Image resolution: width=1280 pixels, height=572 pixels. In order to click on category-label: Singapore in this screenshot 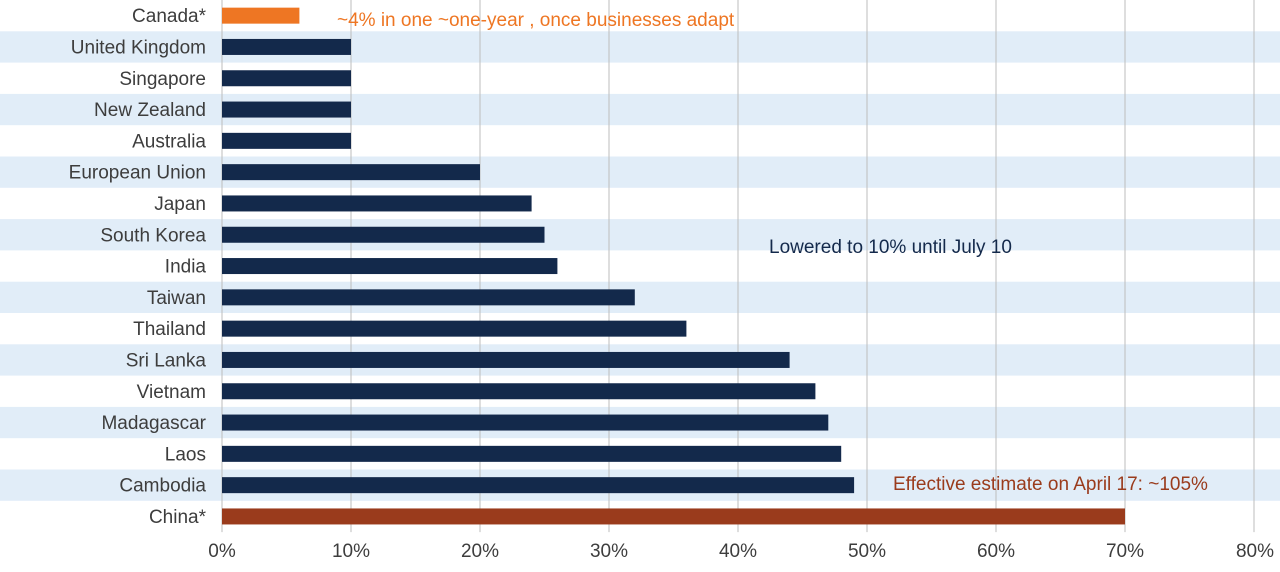, I will do `click(162, 79)`.